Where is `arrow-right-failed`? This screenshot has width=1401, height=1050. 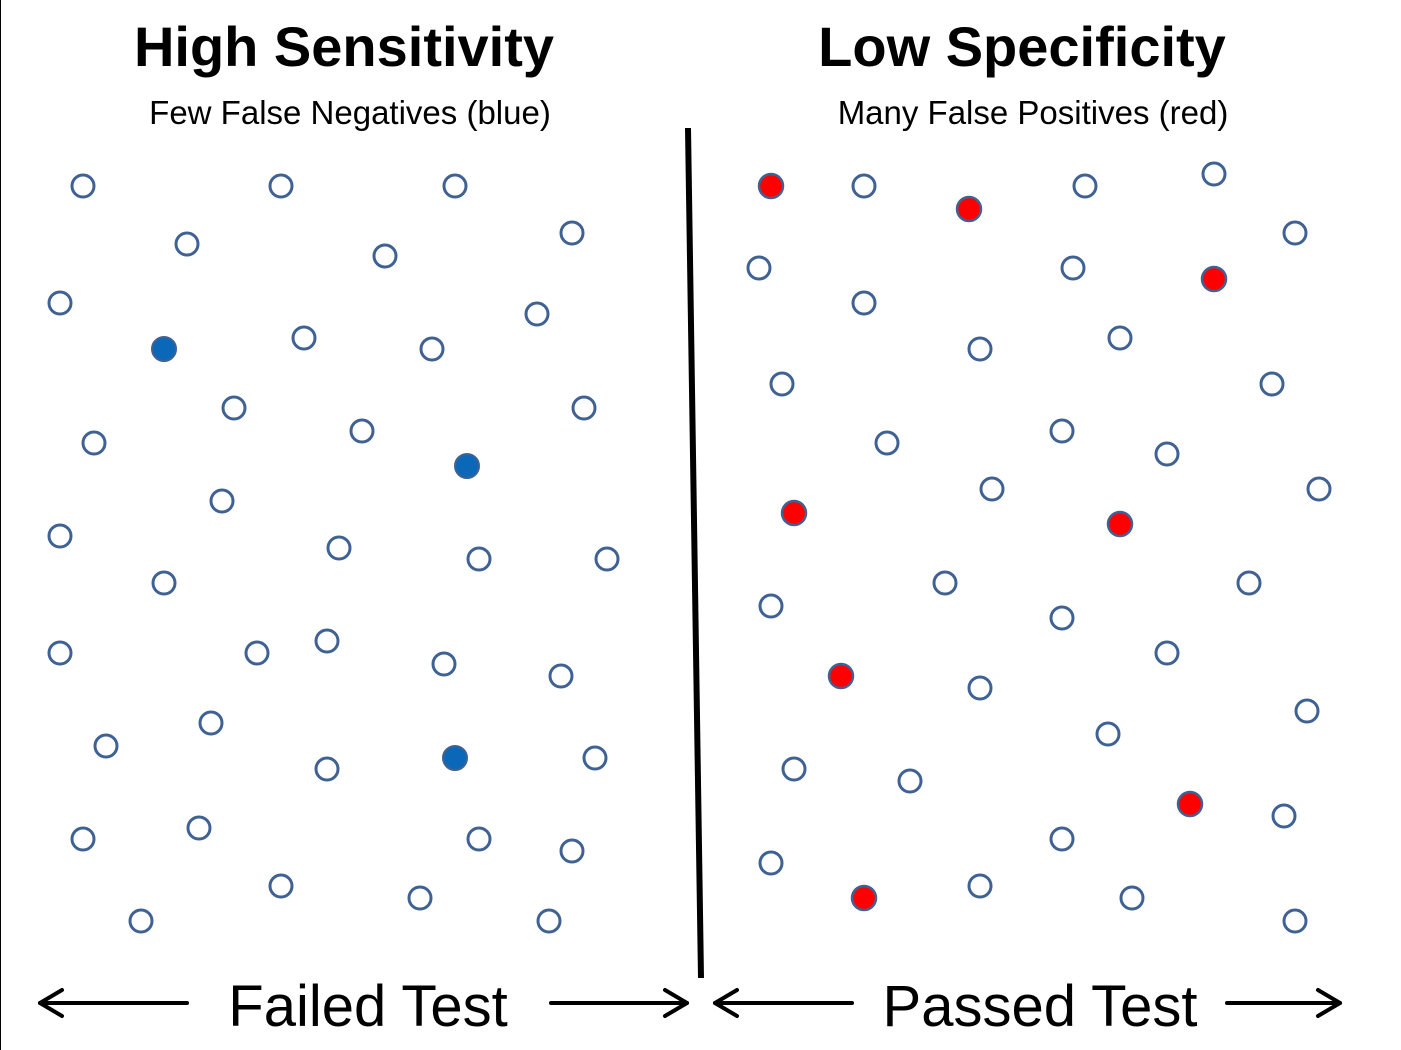
arrow-right-failed is located at coordinates (619, 1003).